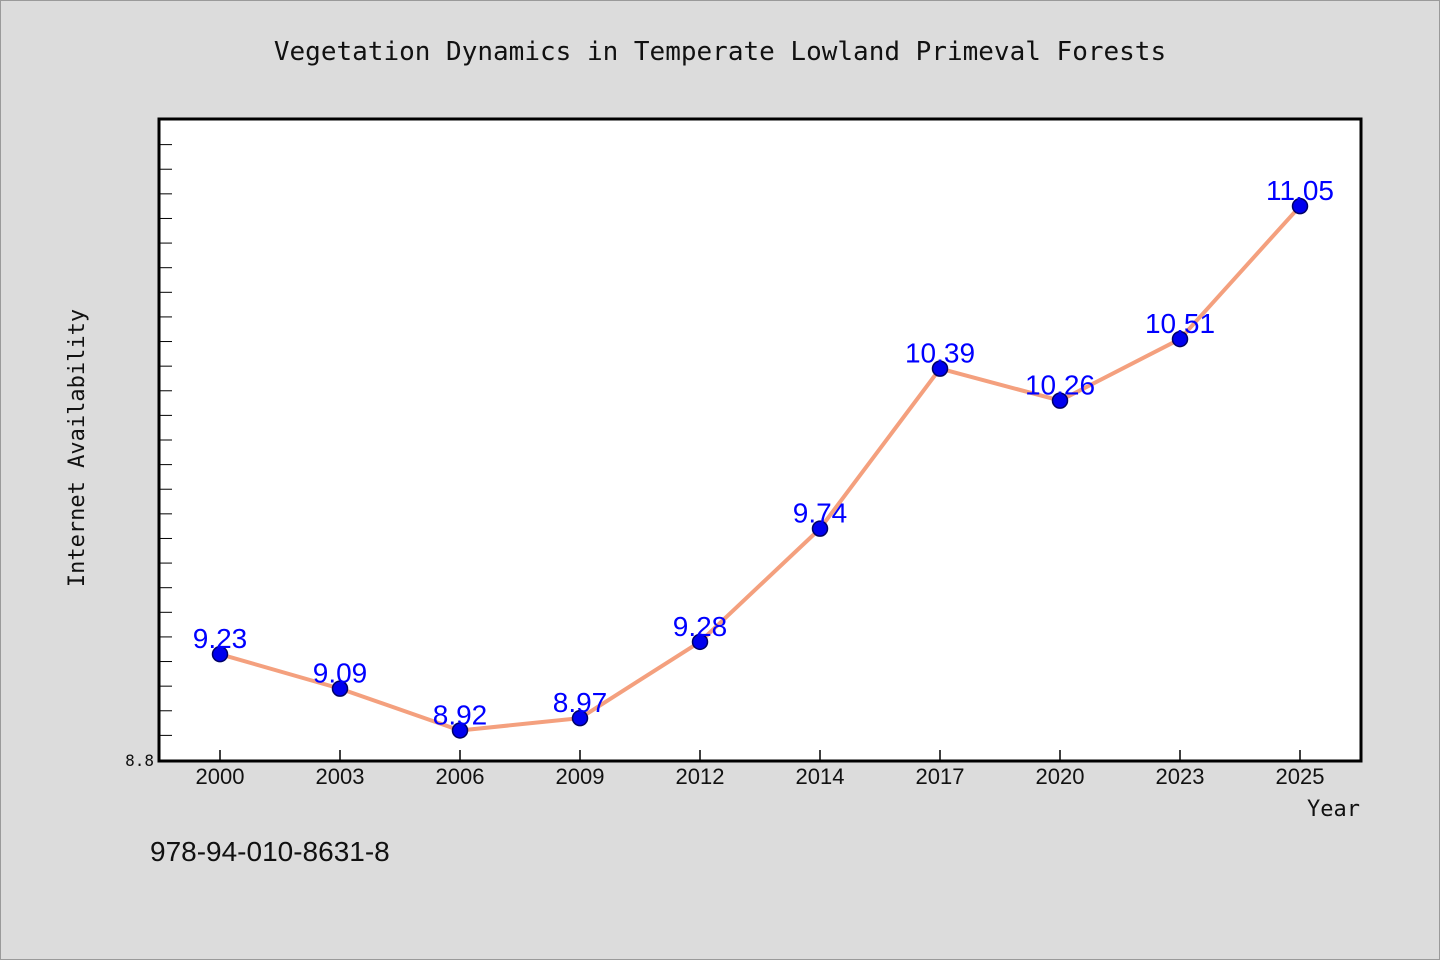 The height and width of the screenshot is (960, 1440). I want to click on y-tick-label: 8.8, so click(139, 760).